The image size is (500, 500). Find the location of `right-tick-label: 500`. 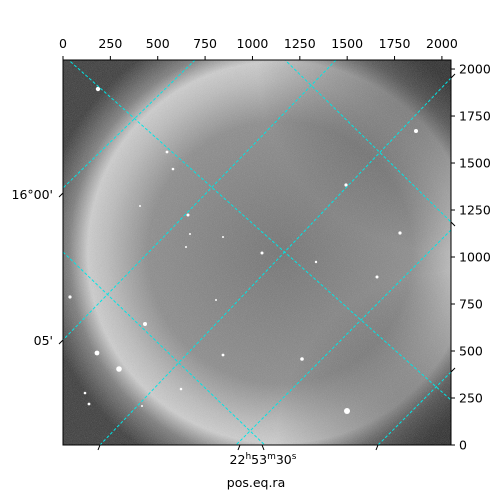

right-tick-label: 500 is located at coordinates (471, 351).